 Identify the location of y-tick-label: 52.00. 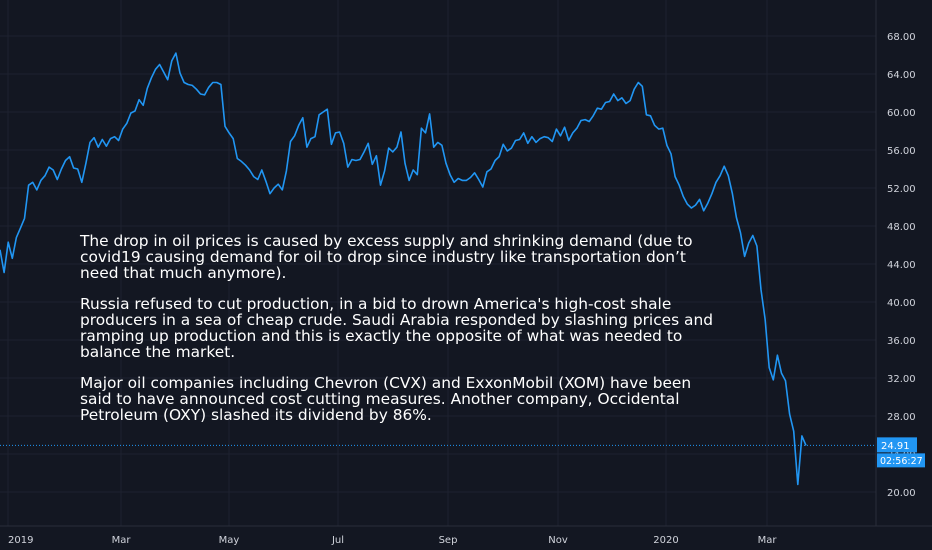
(901, 189).